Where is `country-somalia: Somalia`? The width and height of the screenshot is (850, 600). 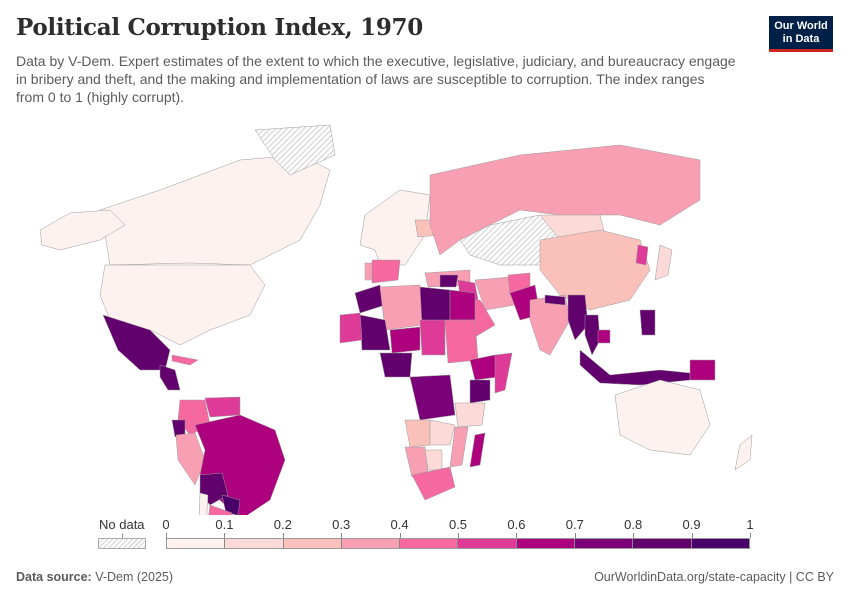
country-somalia: Somalia is located at coordinates (503, 373).